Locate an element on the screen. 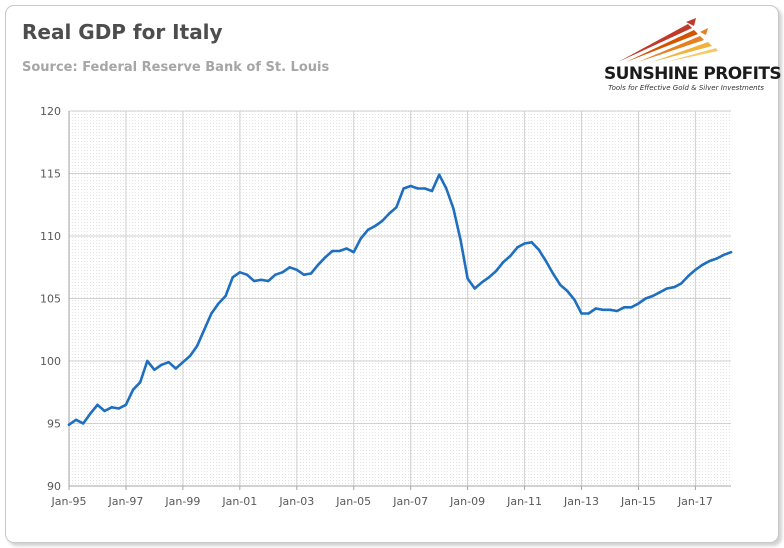 This screenshot has height=548, width=784. chart-title: Real GDP for Italy is located at coordinates (122, 32).